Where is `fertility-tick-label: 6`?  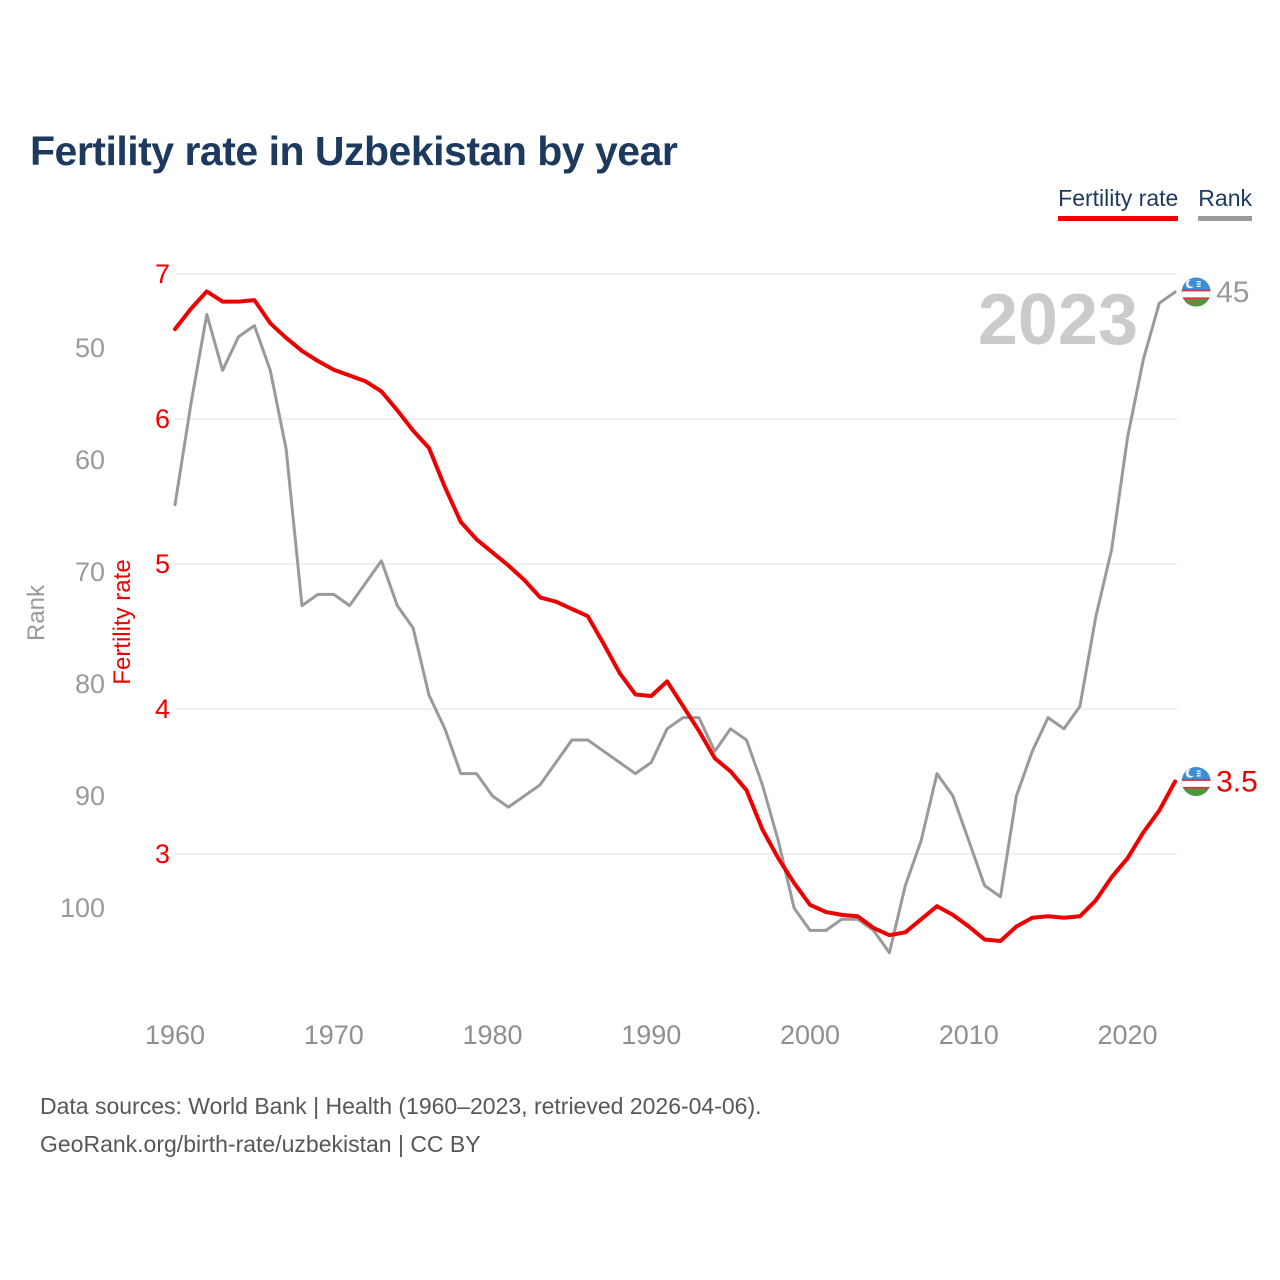
fertility-tick-label: 6 is located at coordinates (162, 419).